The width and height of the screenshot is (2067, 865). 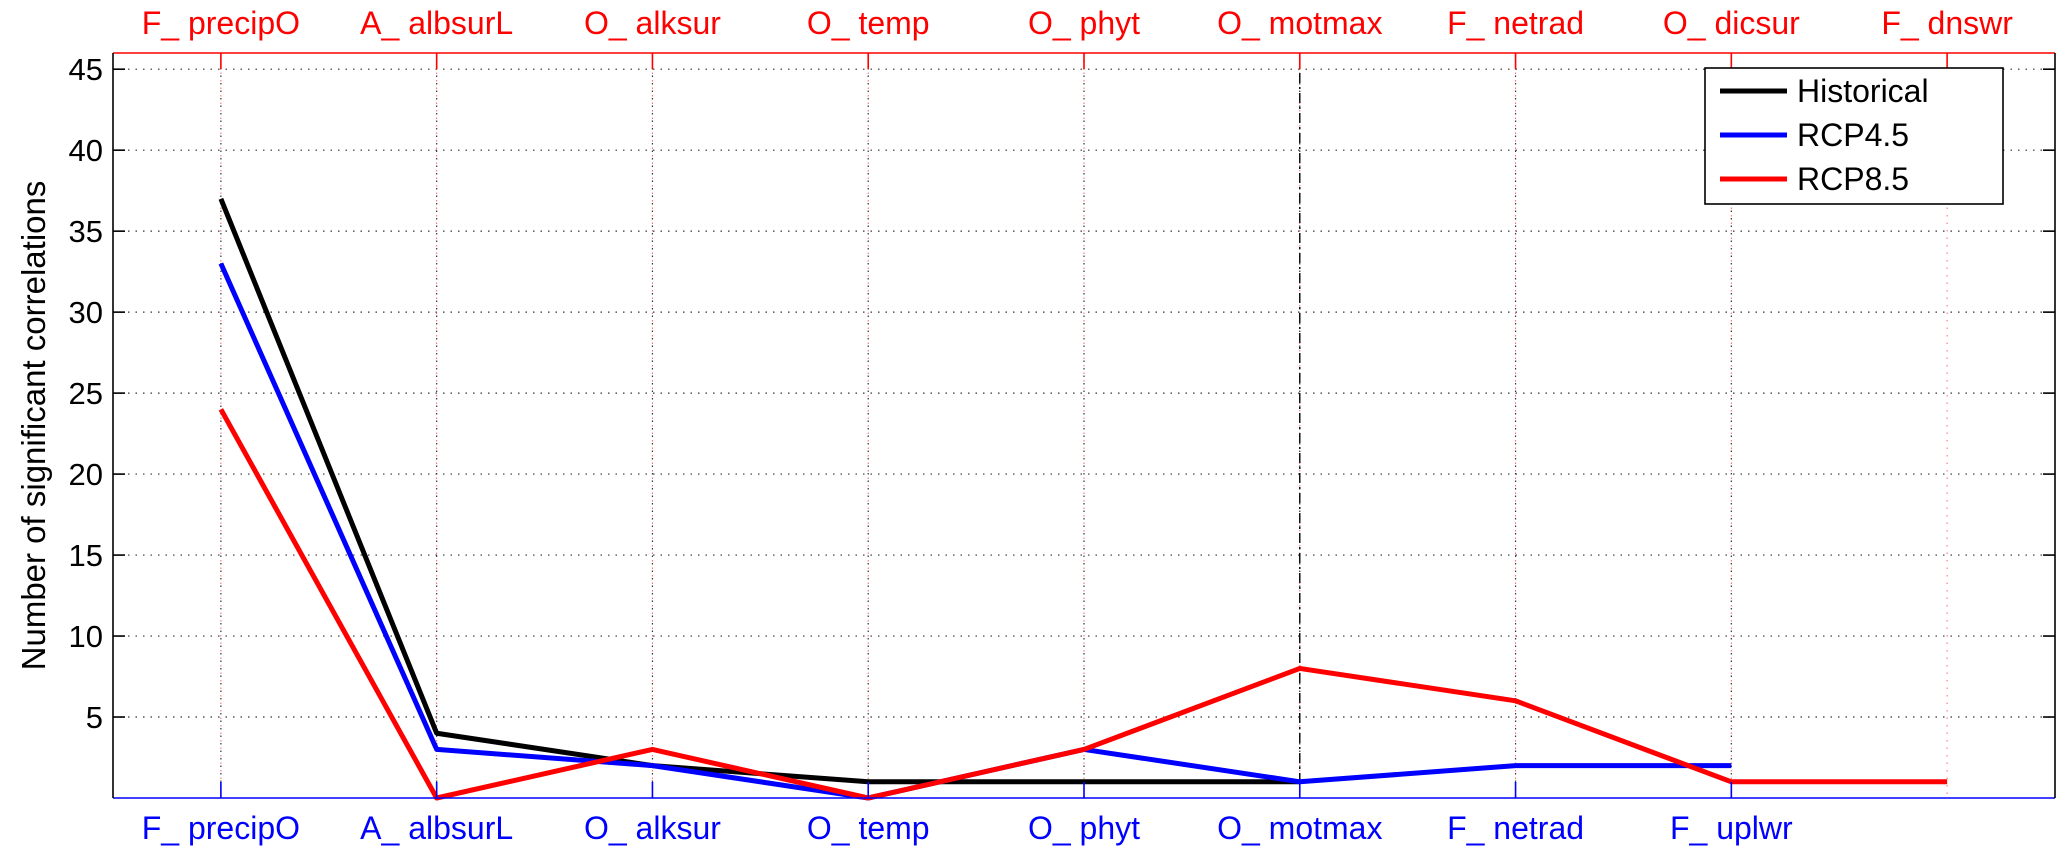 I want to click on x-tick-label-bottom: O_ temp, so click(x=868, y=828).